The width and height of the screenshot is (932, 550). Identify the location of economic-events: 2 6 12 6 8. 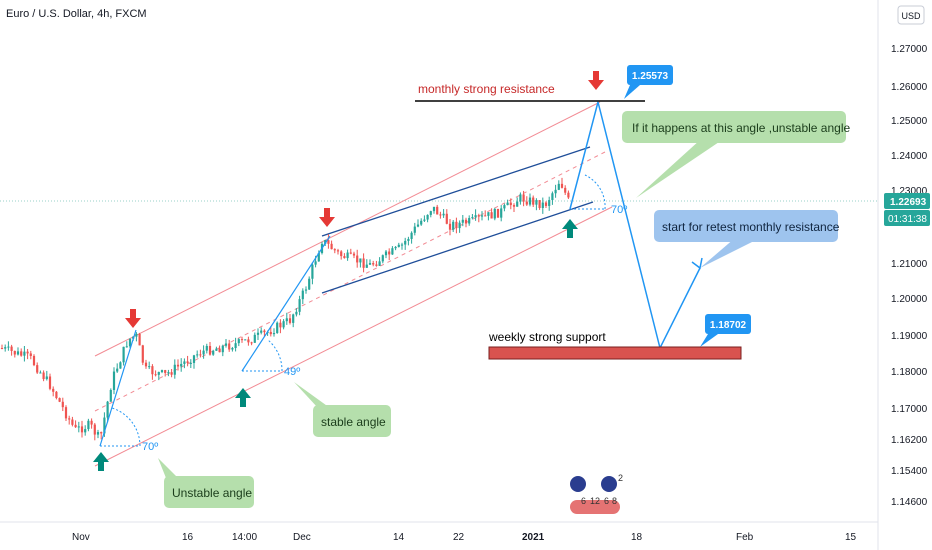
(596, 493).